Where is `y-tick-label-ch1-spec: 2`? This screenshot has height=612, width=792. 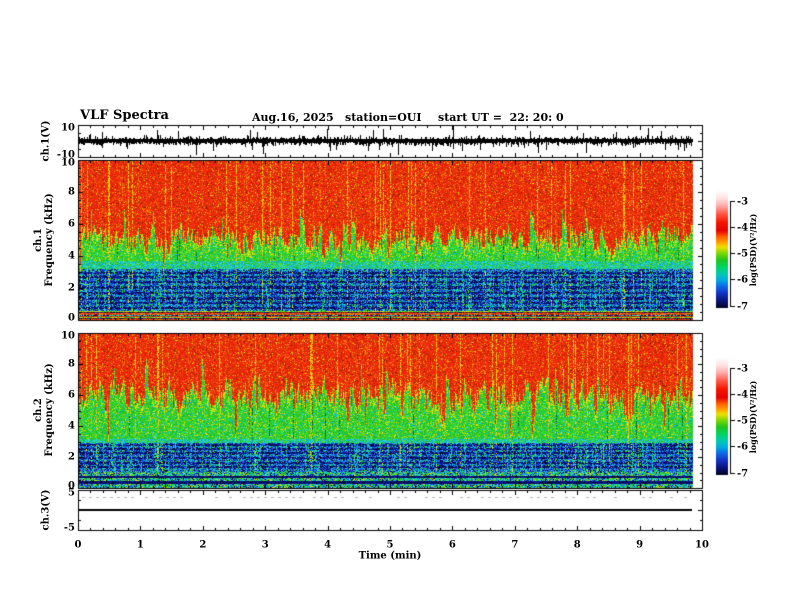
y-tick-label-ch1-spec: 2 is located at coordinates (71, 288).